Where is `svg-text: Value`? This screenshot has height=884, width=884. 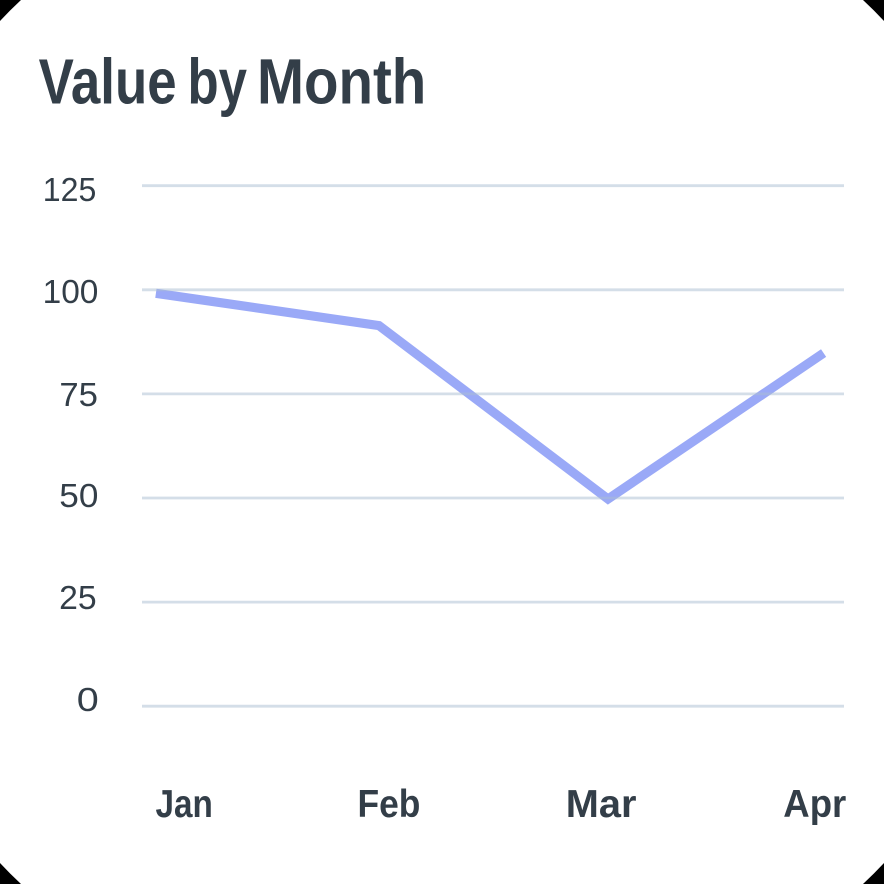 svg-text: Value is located at coordinates (108, 81).